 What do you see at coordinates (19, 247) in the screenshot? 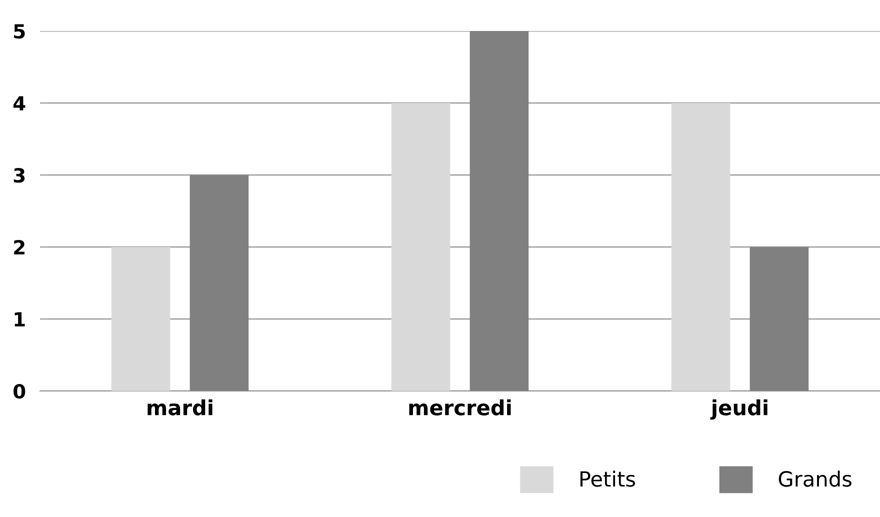
I see `y-tick-label: 2` at bounding box center [19, 247].